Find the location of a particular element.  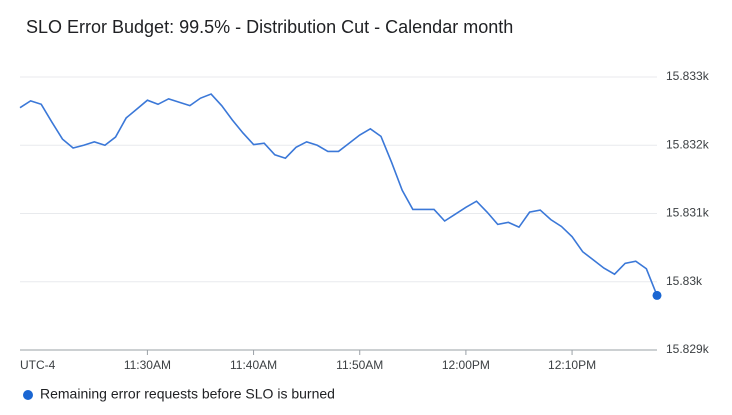

y-tick-label: 15.832k is located at coordinates (688, 144).